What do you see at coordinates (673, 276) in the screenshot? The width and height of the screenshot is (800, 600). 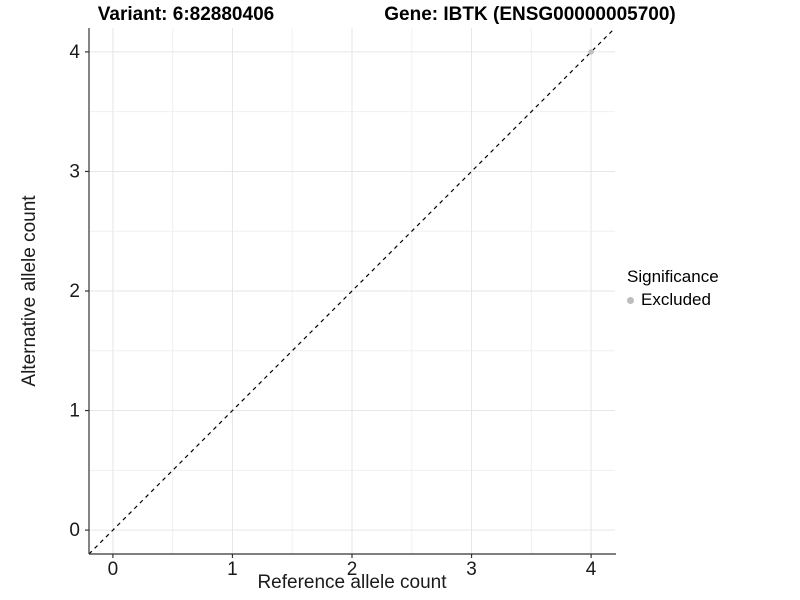 I see `legend-title: Significance` at bounding box center [673, 276].